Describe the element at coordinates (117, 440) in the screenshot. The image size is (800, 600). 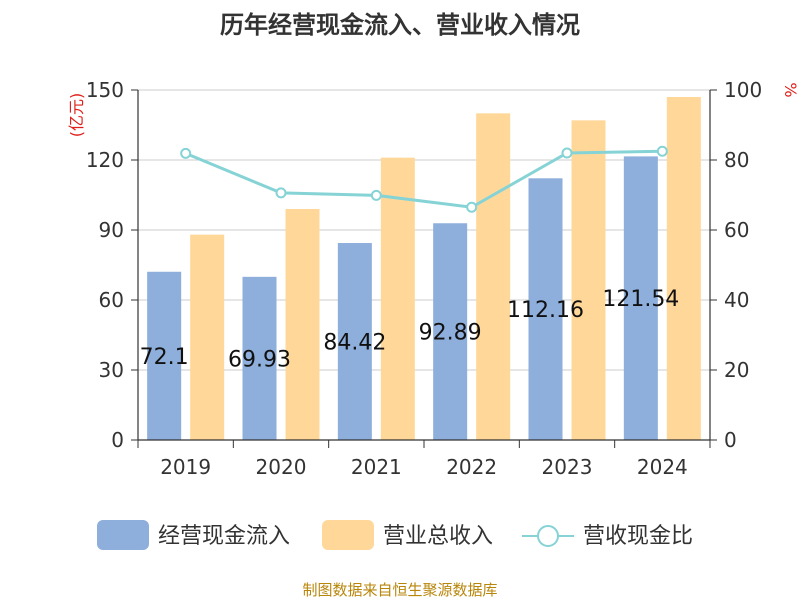
I see `left-tick-label: 0` at that location.